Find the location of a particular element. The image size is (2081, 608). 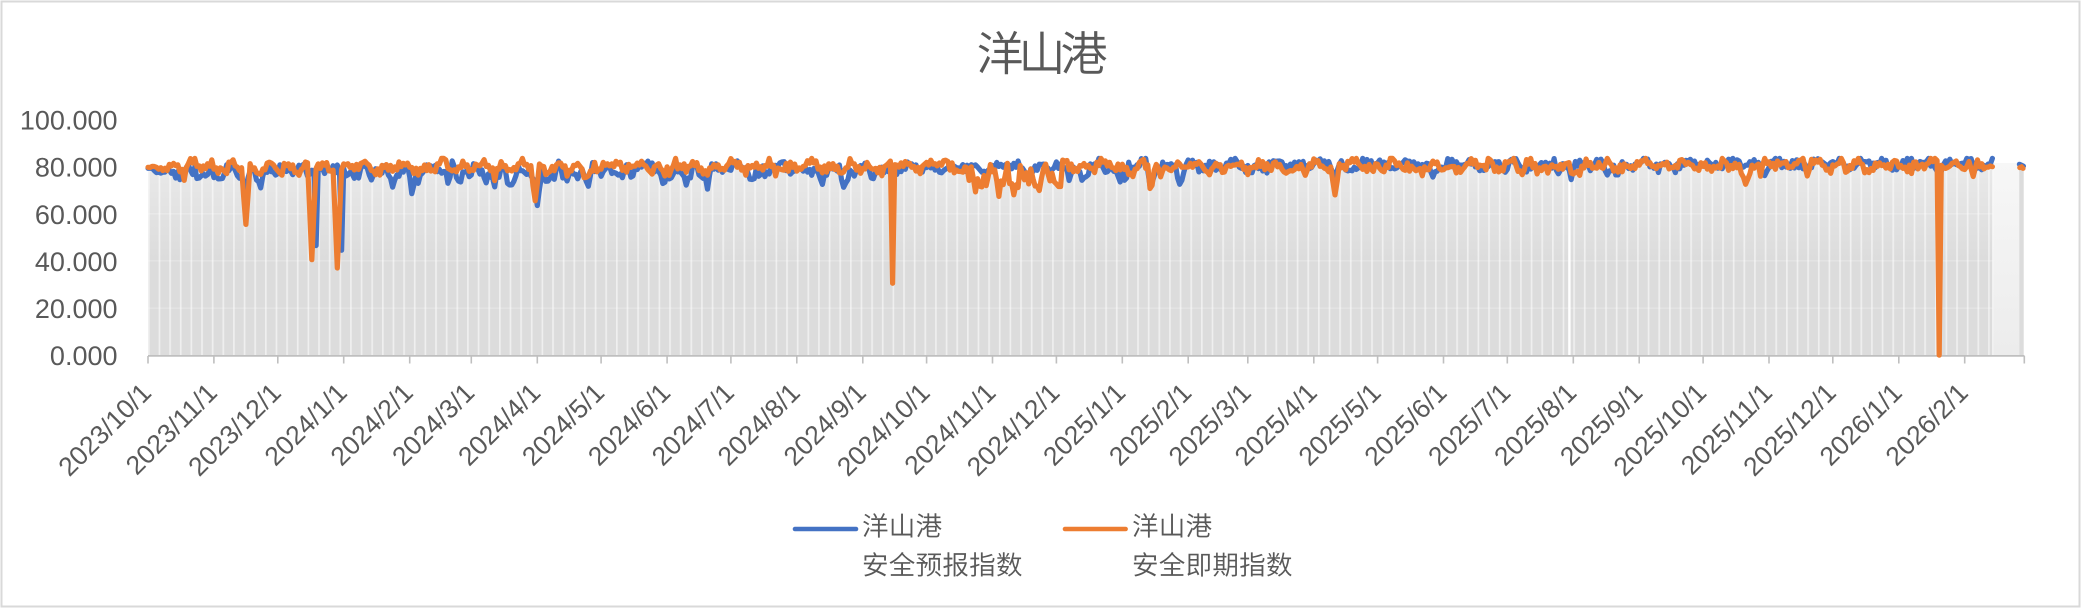

svg-text: 60.000 is located at coordinates (76, 215).